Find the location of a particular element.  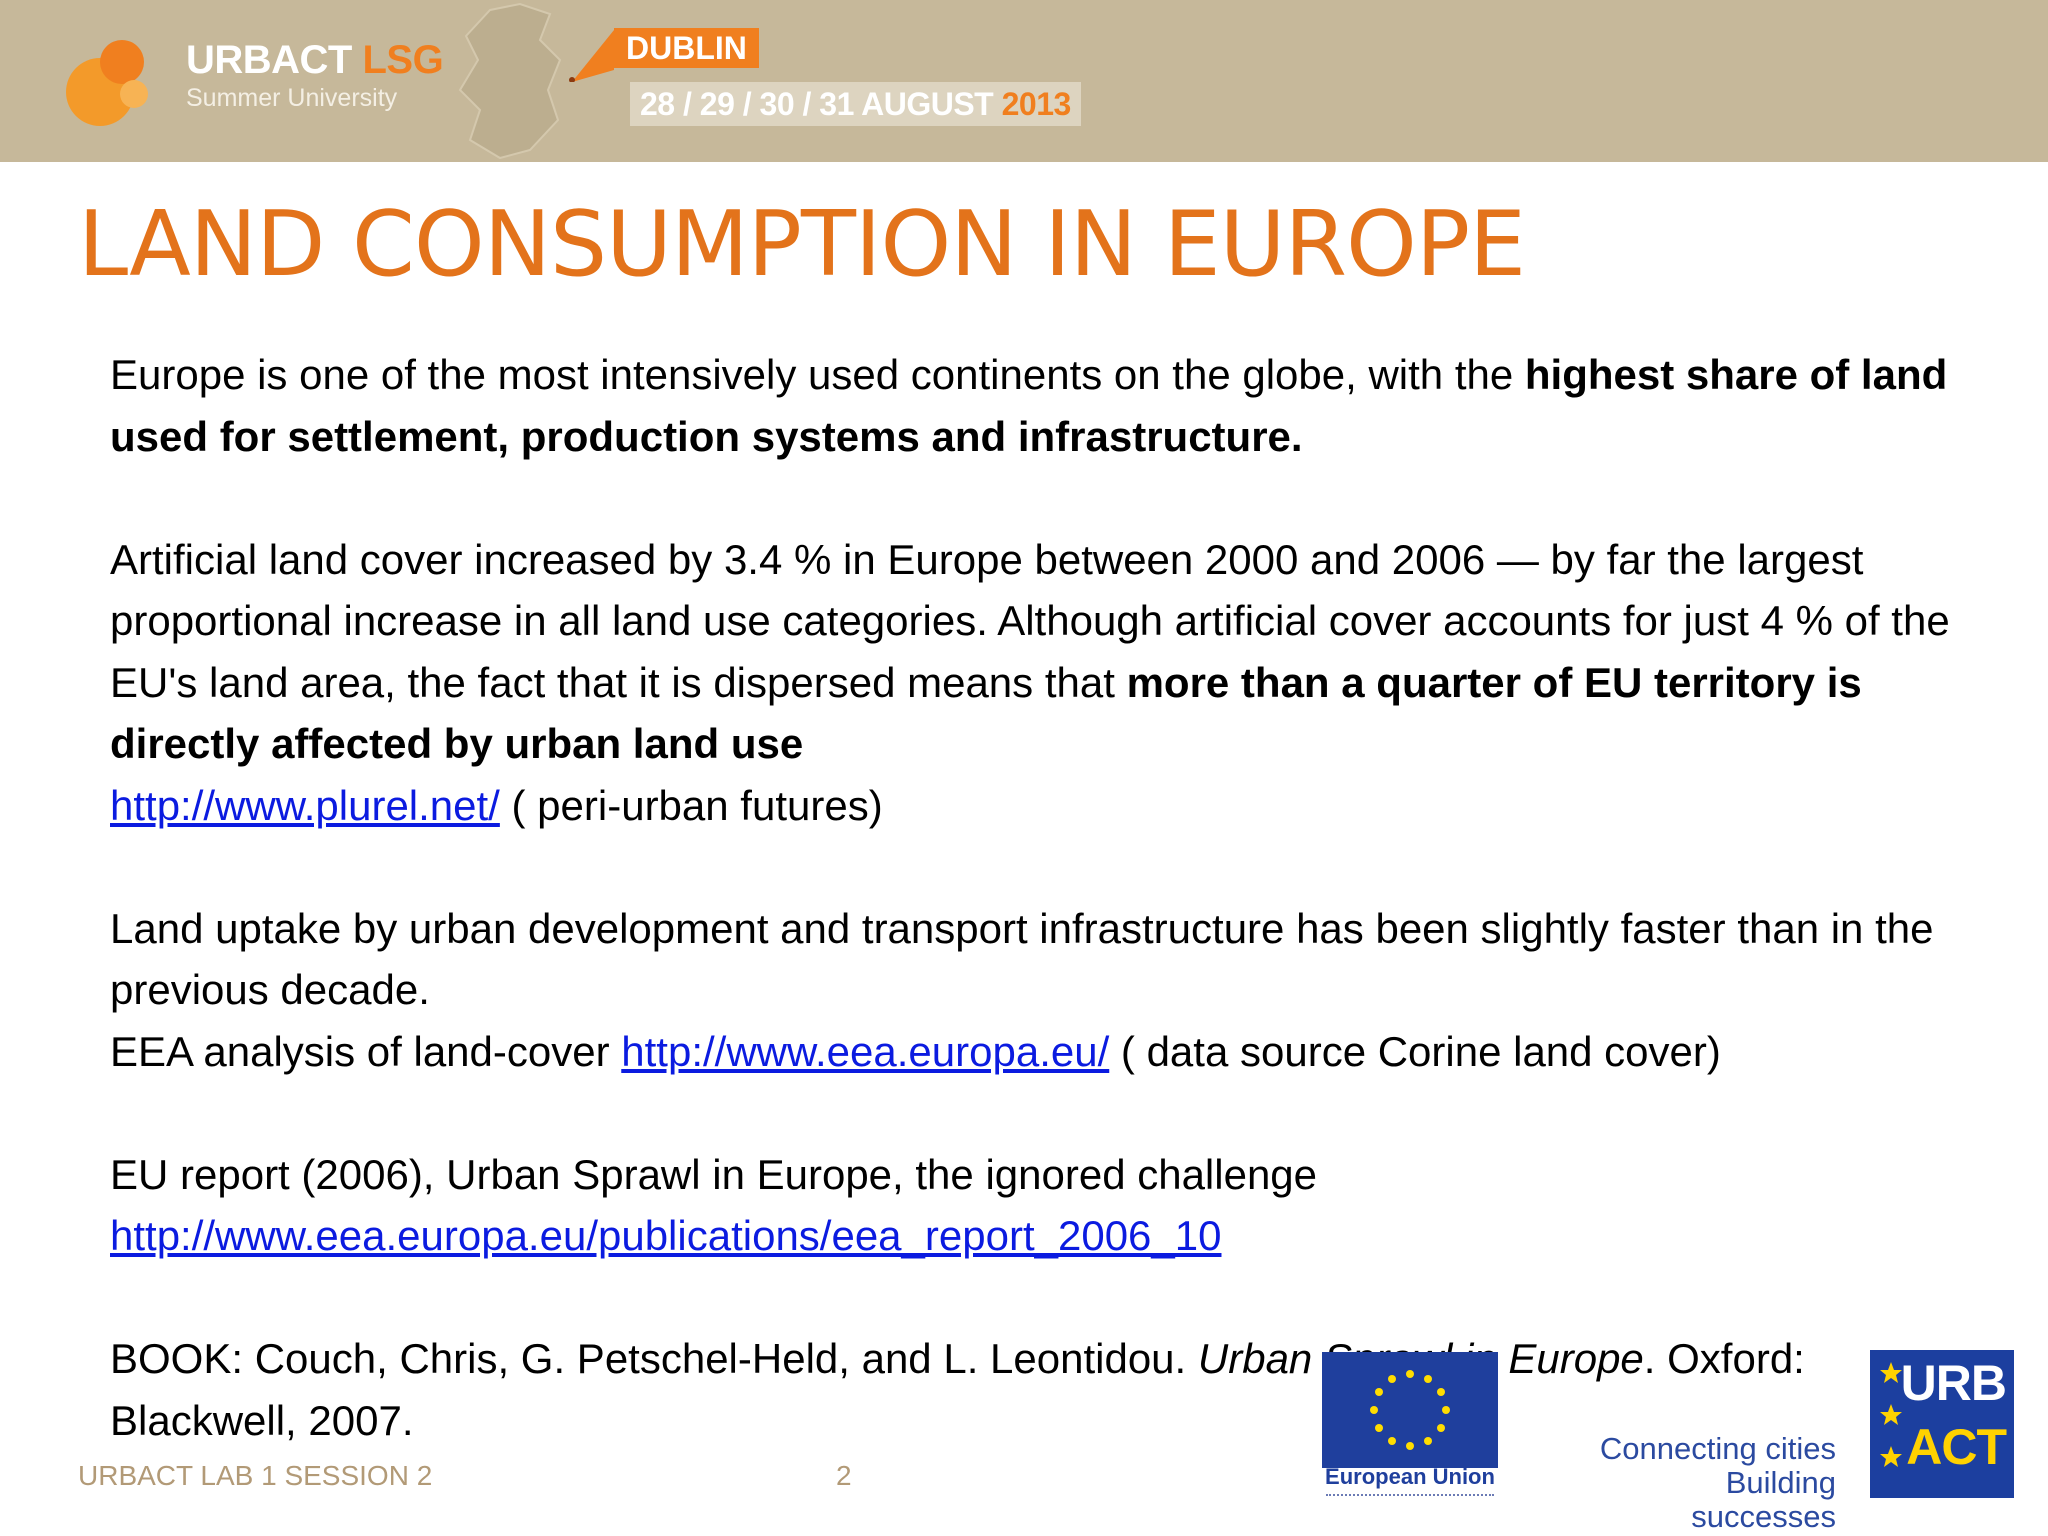

urbact-lsg-logo-icon is located at coordinates (107, 83).